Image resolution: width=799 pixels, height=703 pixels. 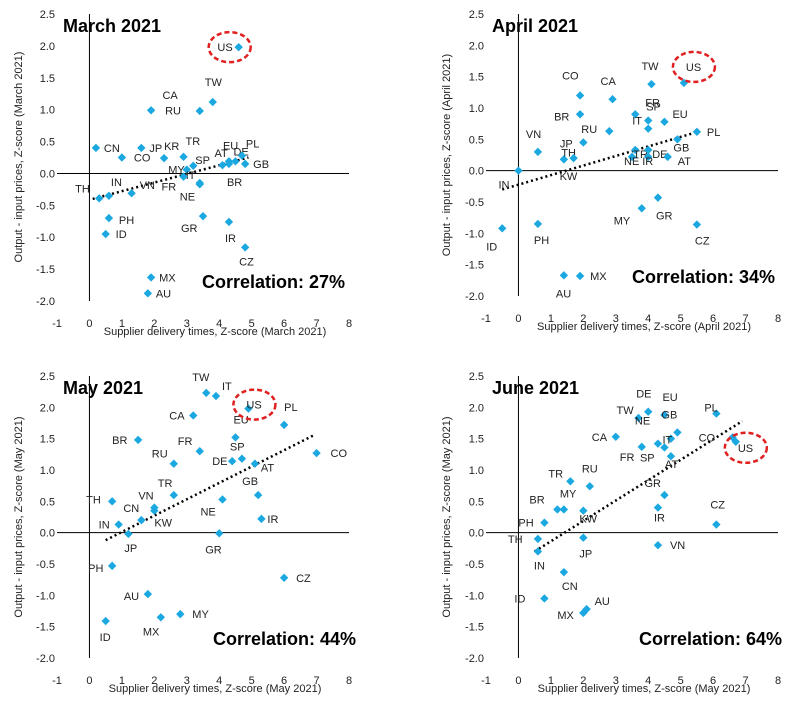 What do you see at coordinates (476, 140) in the screenshot?
I see `y-tick-label: 0.5` at bounding box center [476, 140].